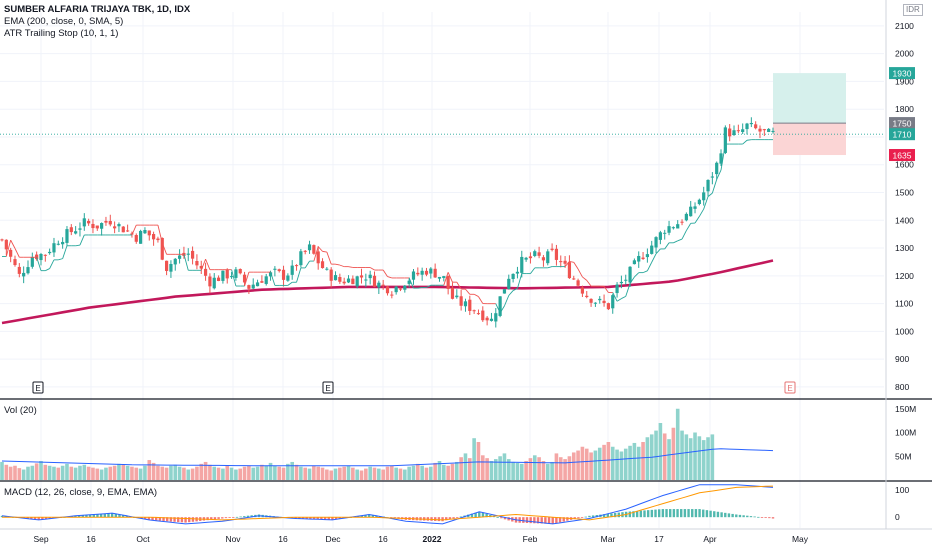  I want to click on atr-indicator-label: ATR Trailing Stop (10, 1, 1), so click(97, 34).